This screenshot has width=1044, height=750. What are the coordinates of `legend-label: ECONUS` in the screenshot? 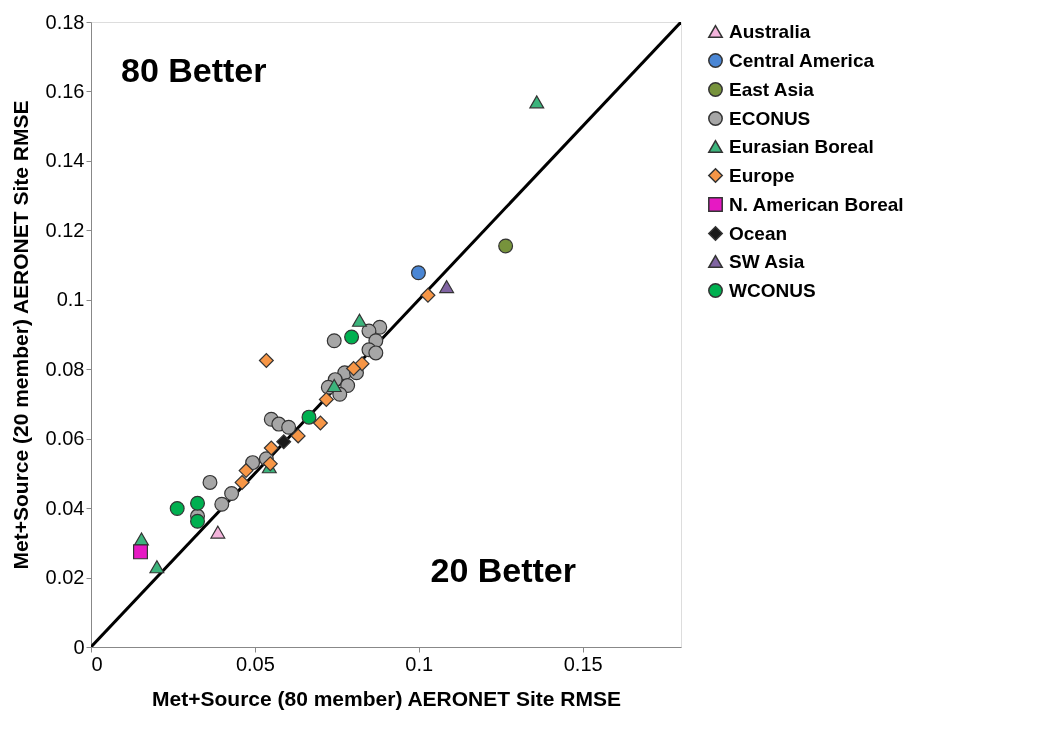 It's located at (770, 118).